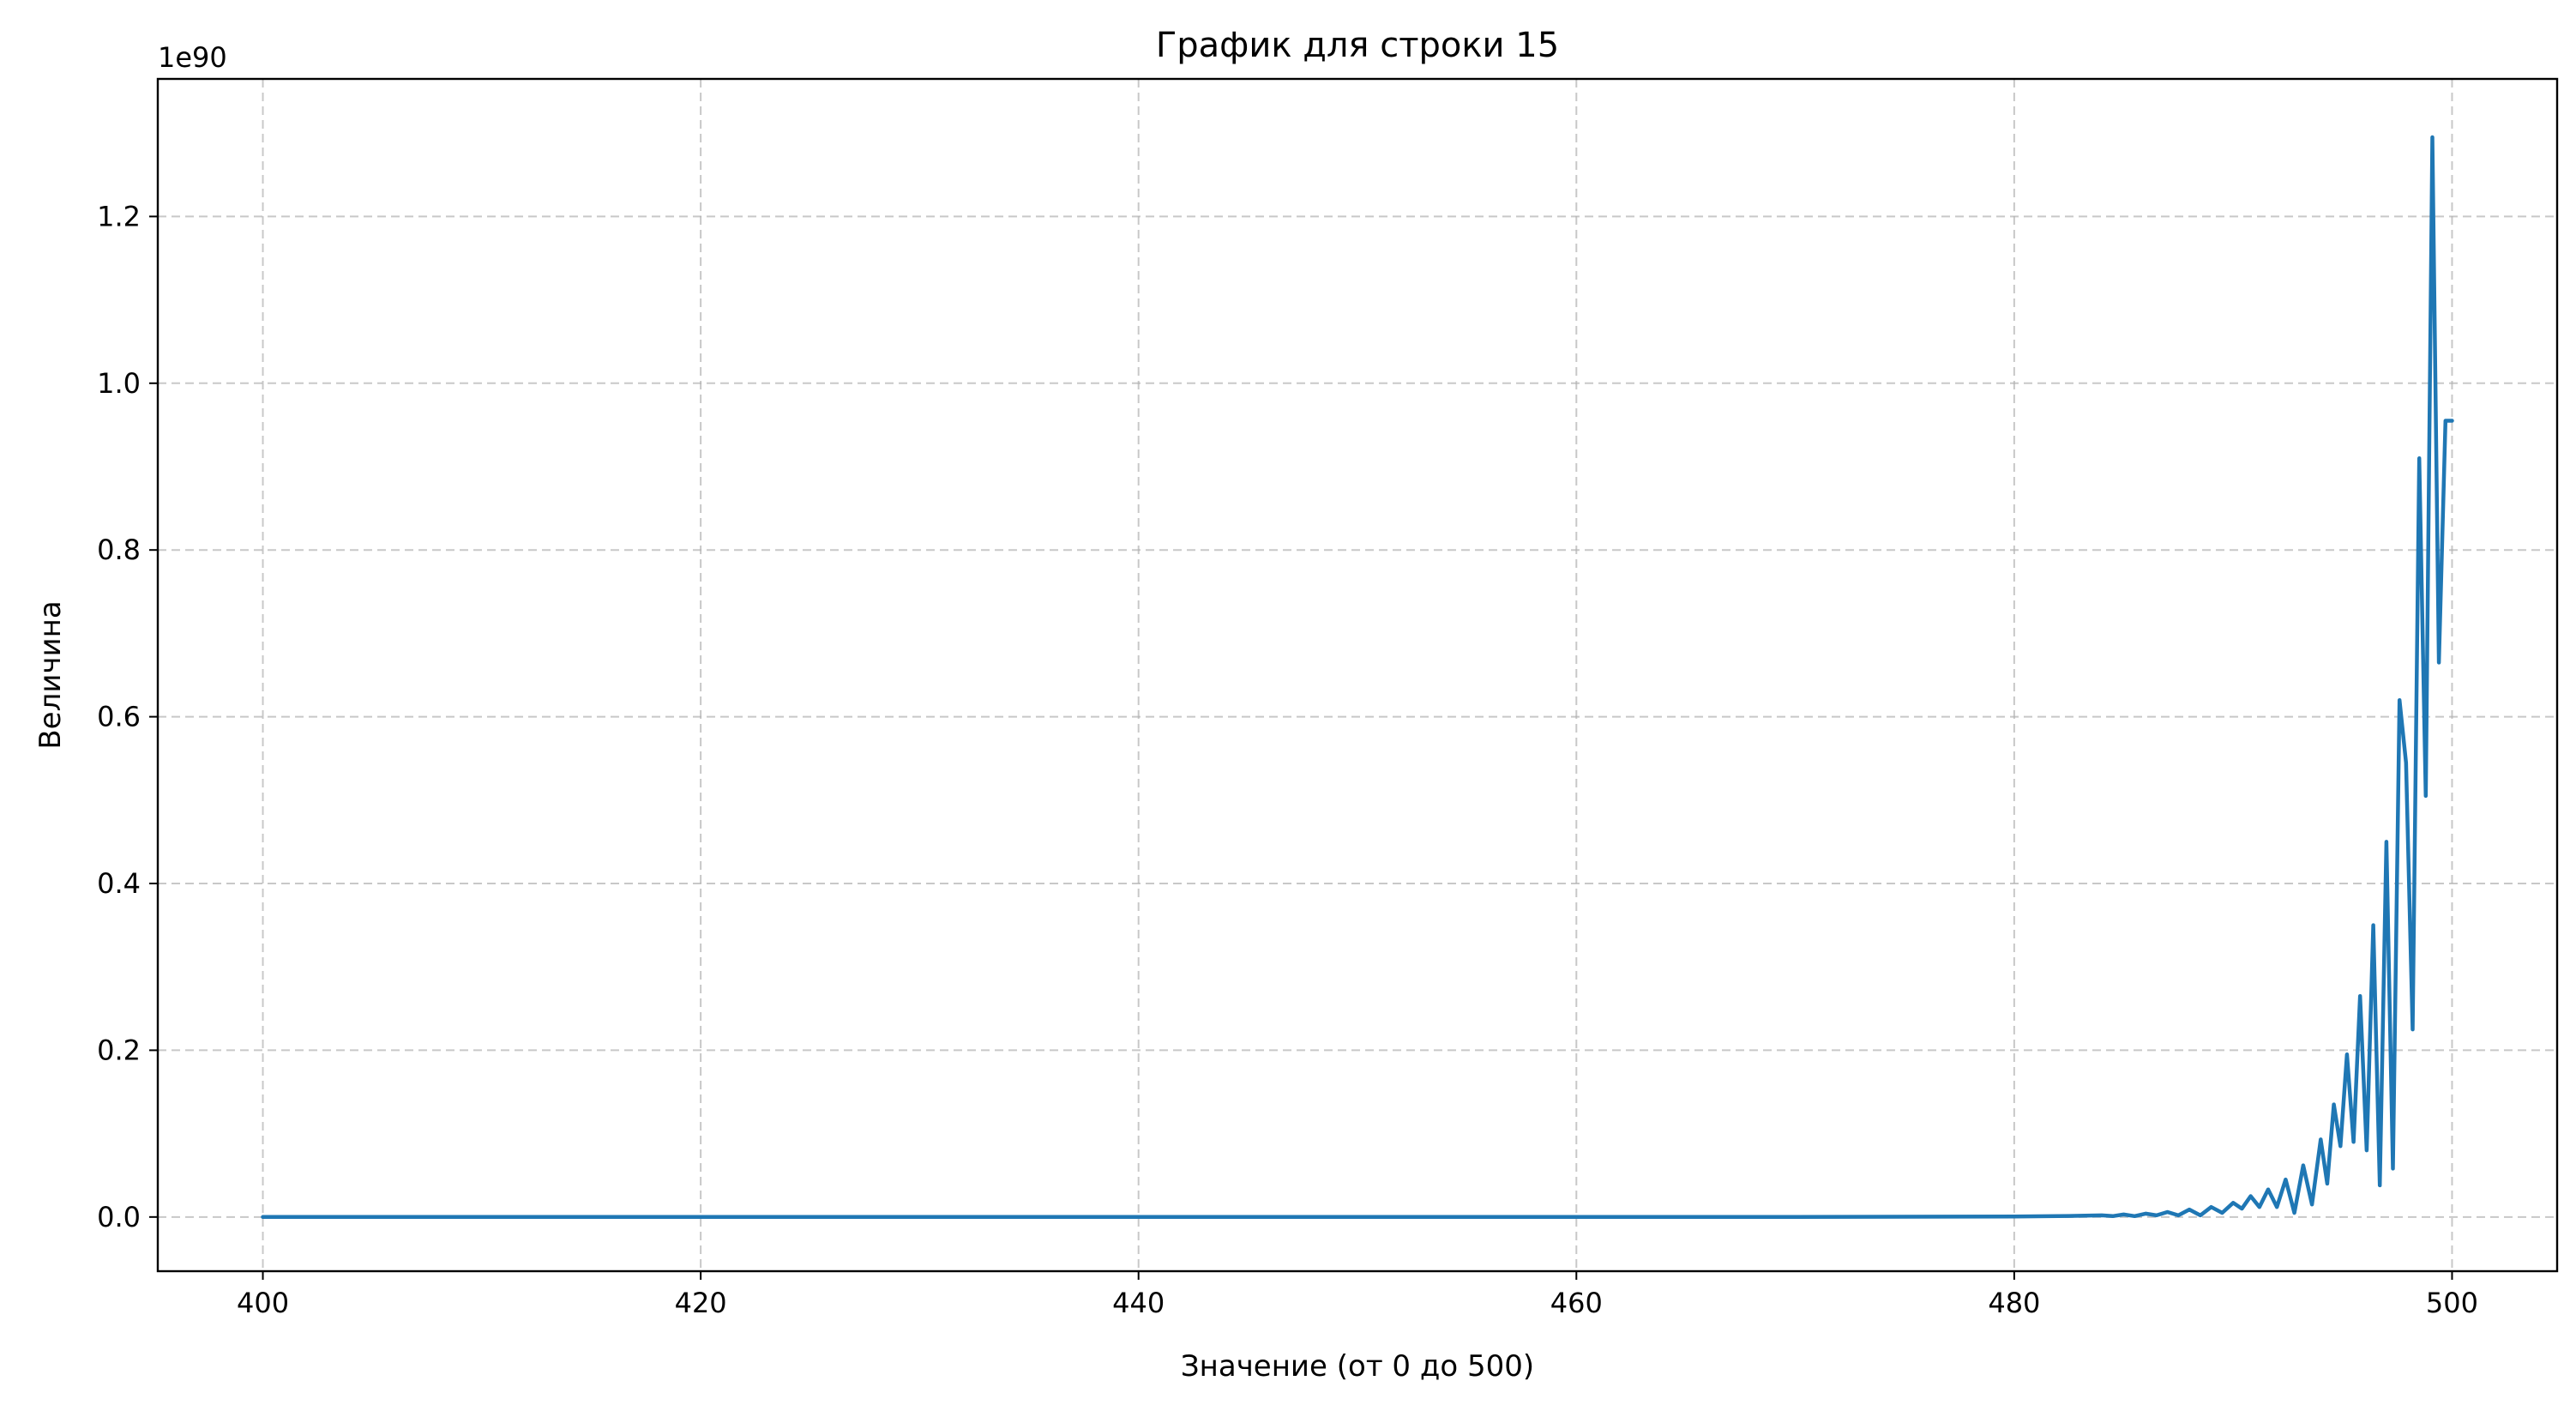  Describe the element at coordinates (1357, 1366) in the screenshot. I see `x-axis-title: Значение (от 0 до 500)` at that location.